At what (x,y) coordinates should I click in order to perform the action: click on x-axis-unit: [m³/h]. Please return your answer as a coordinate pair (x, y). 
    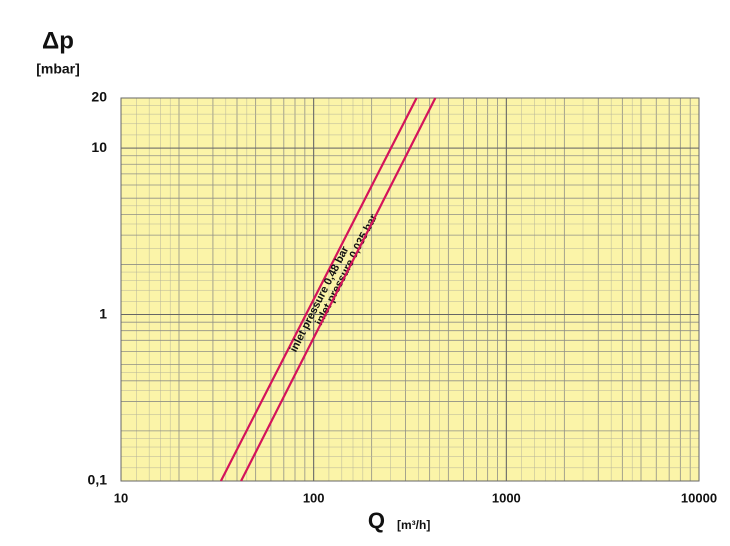
    Looking at the image, I should click on (413, 525).